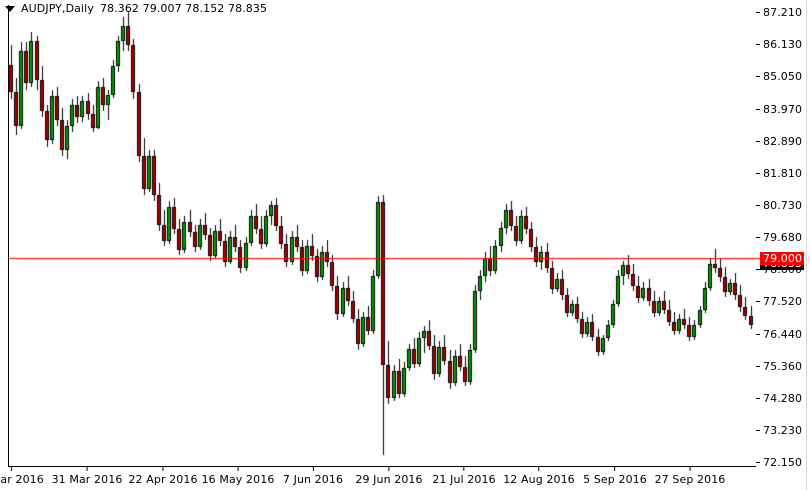  I want to click on date-tick-label: 12 Aug 2016, so click(539, 479).